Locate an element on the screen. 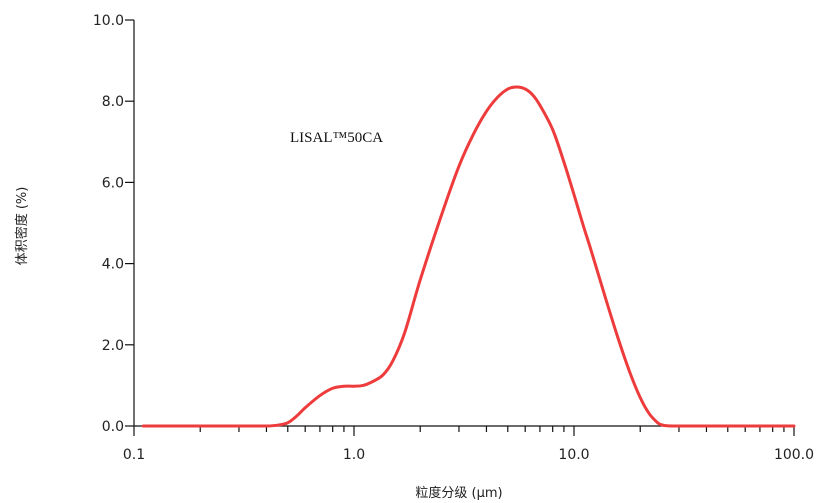 This screenshot has width=822, height=503. product-annotation: LISAL™50CA is located at coordinates (336, 138).